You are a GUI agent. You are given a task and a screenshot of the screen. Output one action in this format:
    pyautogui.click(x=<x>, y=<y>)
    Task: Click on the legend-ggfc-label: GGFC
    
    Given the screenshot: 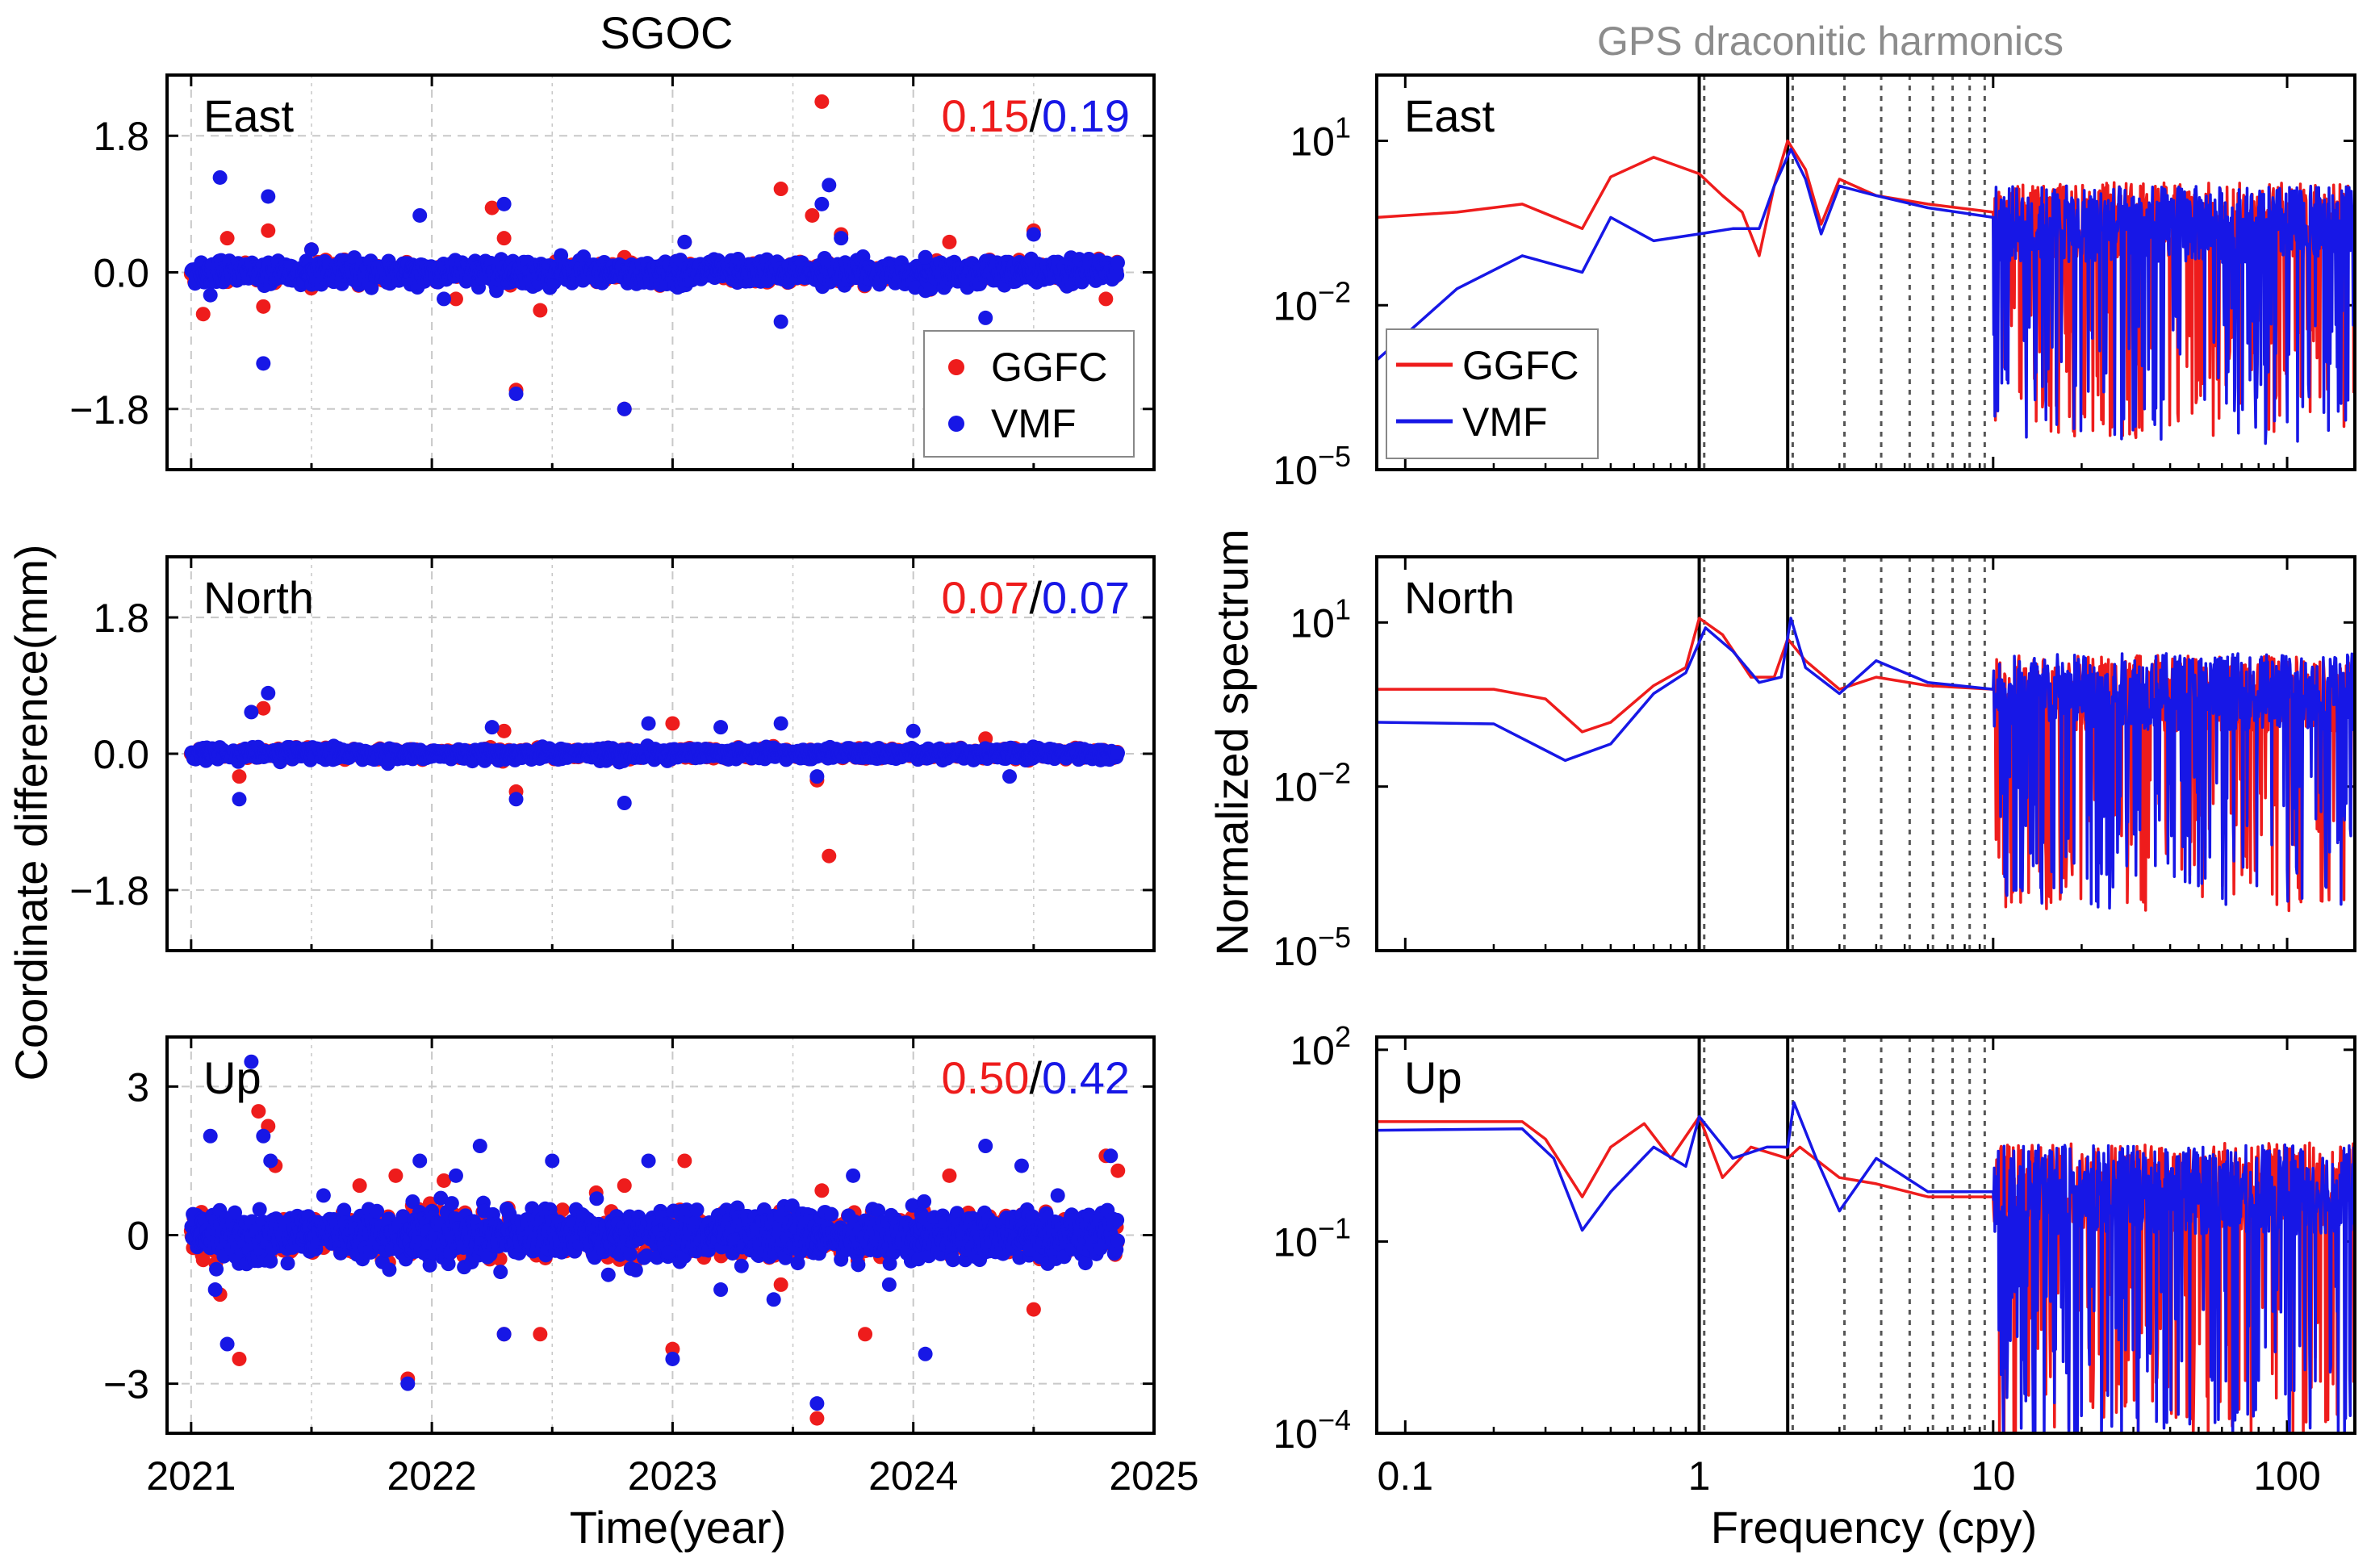 What is the action you would take?
    pyautogui.click(x=1049, y=367)
    